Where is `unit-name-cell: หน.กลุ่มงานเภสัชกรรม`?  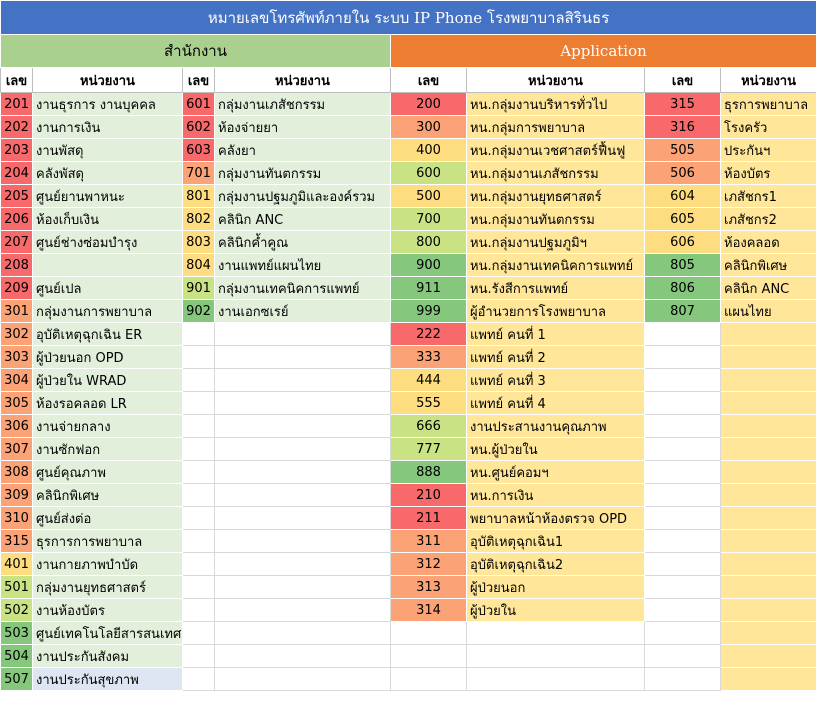 unit-name-cell: หน.กลุ่มงานเภสัชกรรม is located at coordinates (555, 173).